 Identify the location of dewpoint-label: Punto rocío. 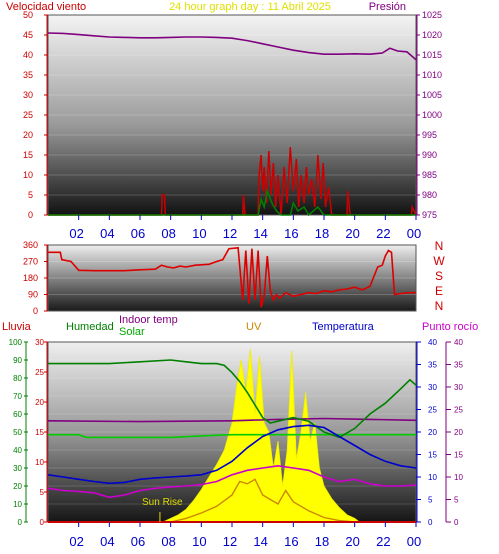
(450, 327).